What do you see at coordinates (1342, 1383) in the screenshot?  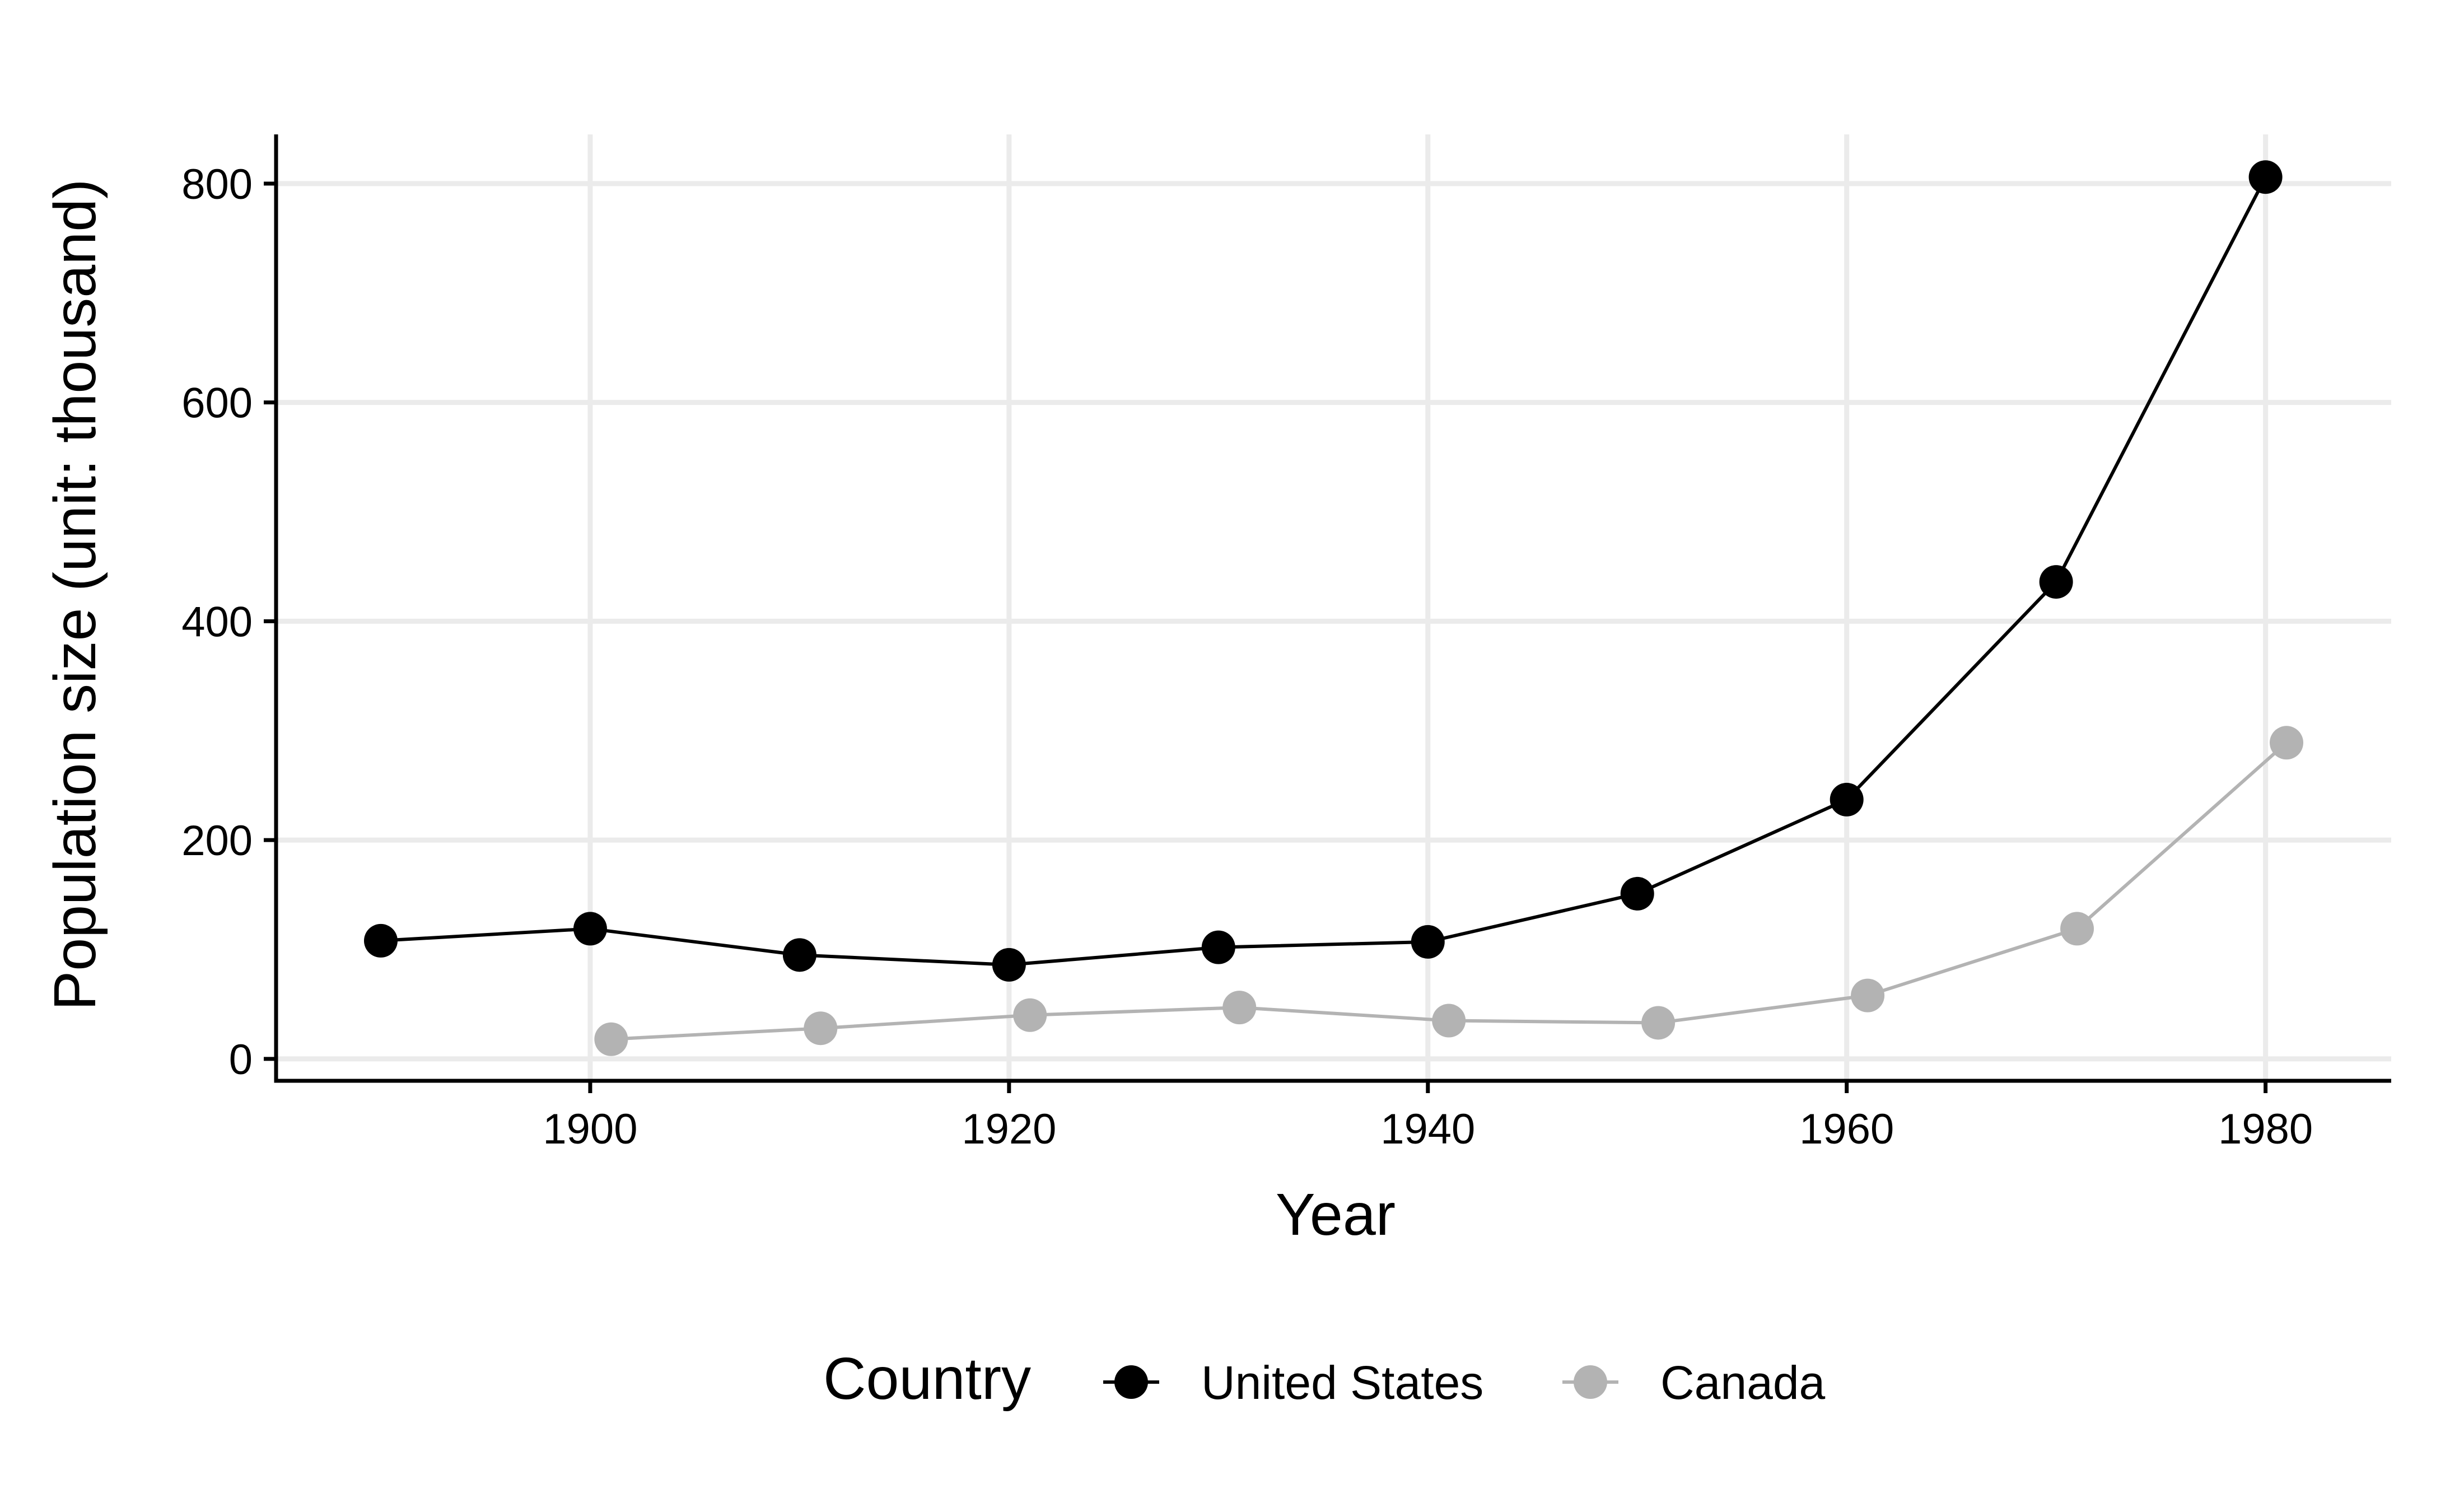 I see `legend-label-united-states: United States` at bounding box center [1342, 1383].